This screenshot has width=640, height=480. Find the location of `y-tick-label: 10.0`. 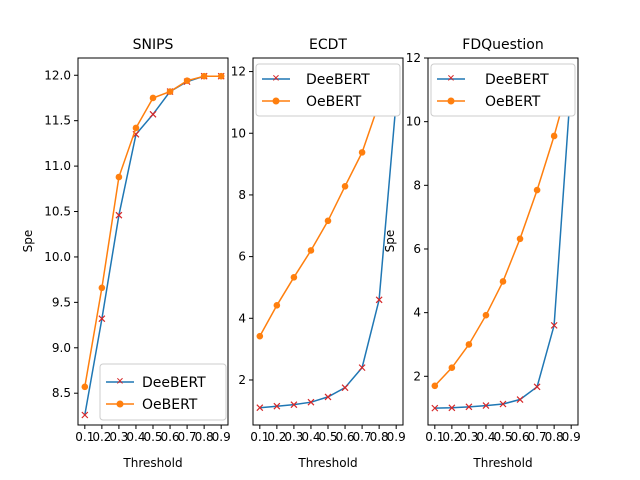

y-tick-label: 10.0 is located at coordinates (57, 257).